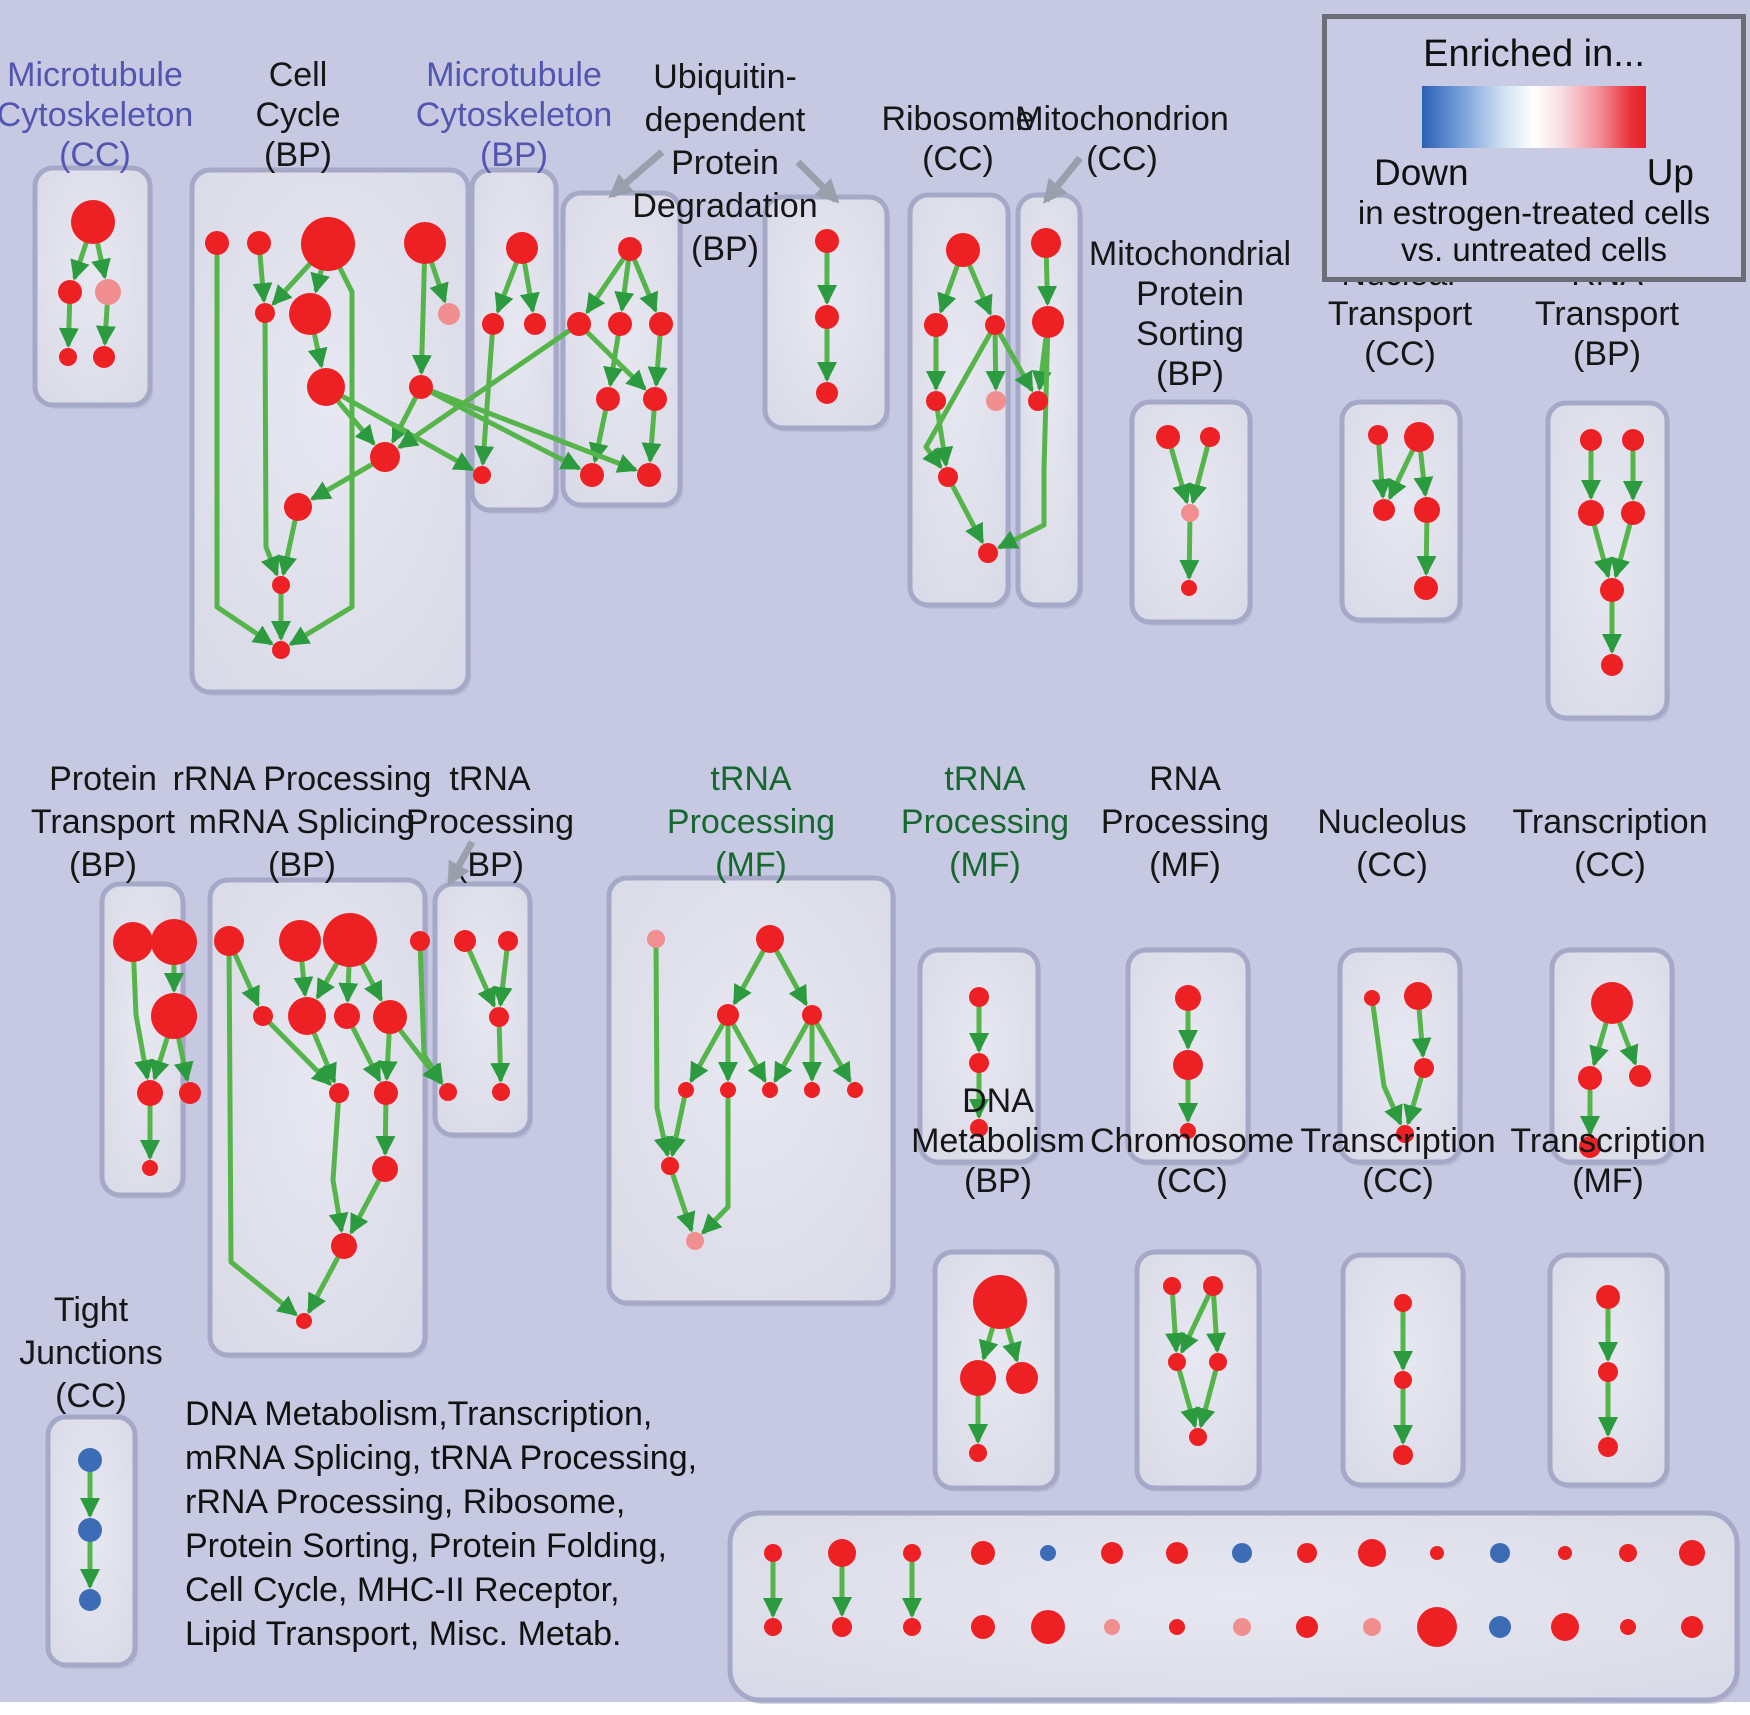  What do you see at coordinates (302, 822) in the screenshot?
I see `rrna-mrna-label: mRNA Splicing` at bounding box center [302, 822].